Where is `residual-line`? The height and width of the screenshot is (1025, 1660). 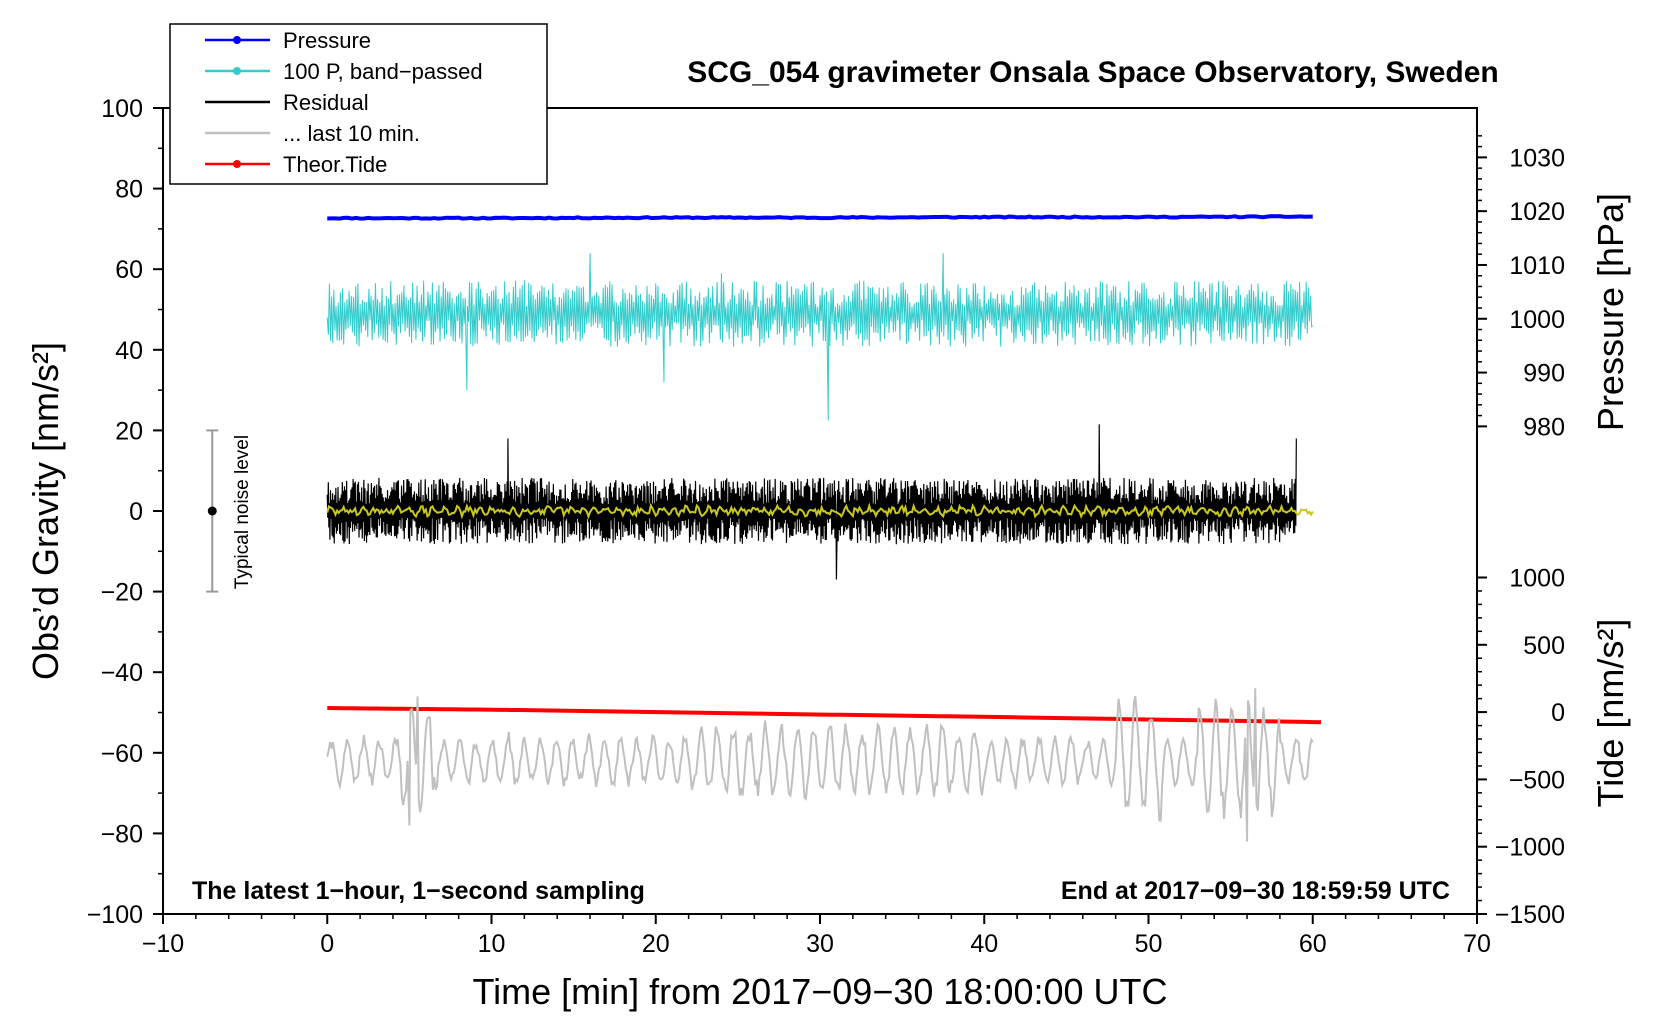
residual-line is located at coordinates (811, 502).